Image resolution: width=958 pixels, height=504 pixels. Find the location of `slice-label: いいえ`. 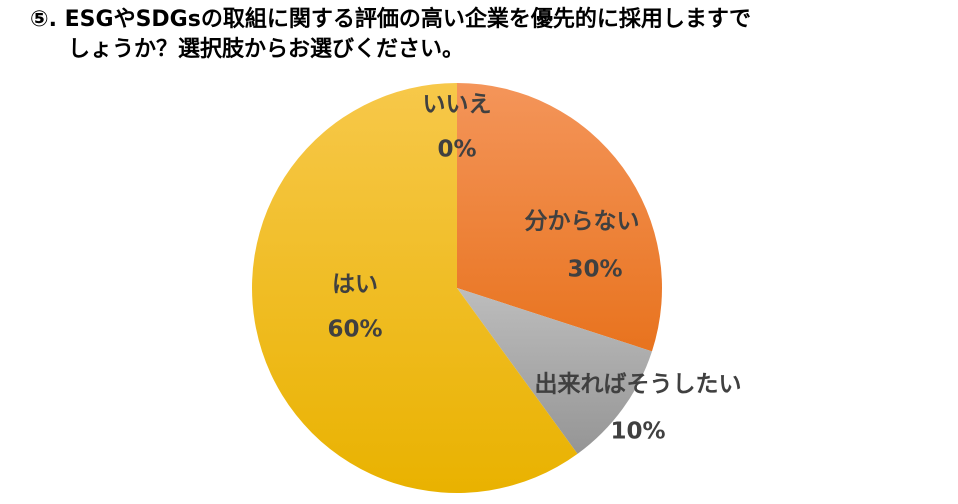

slice-label: いいえ is located at coordinates (457, 105).